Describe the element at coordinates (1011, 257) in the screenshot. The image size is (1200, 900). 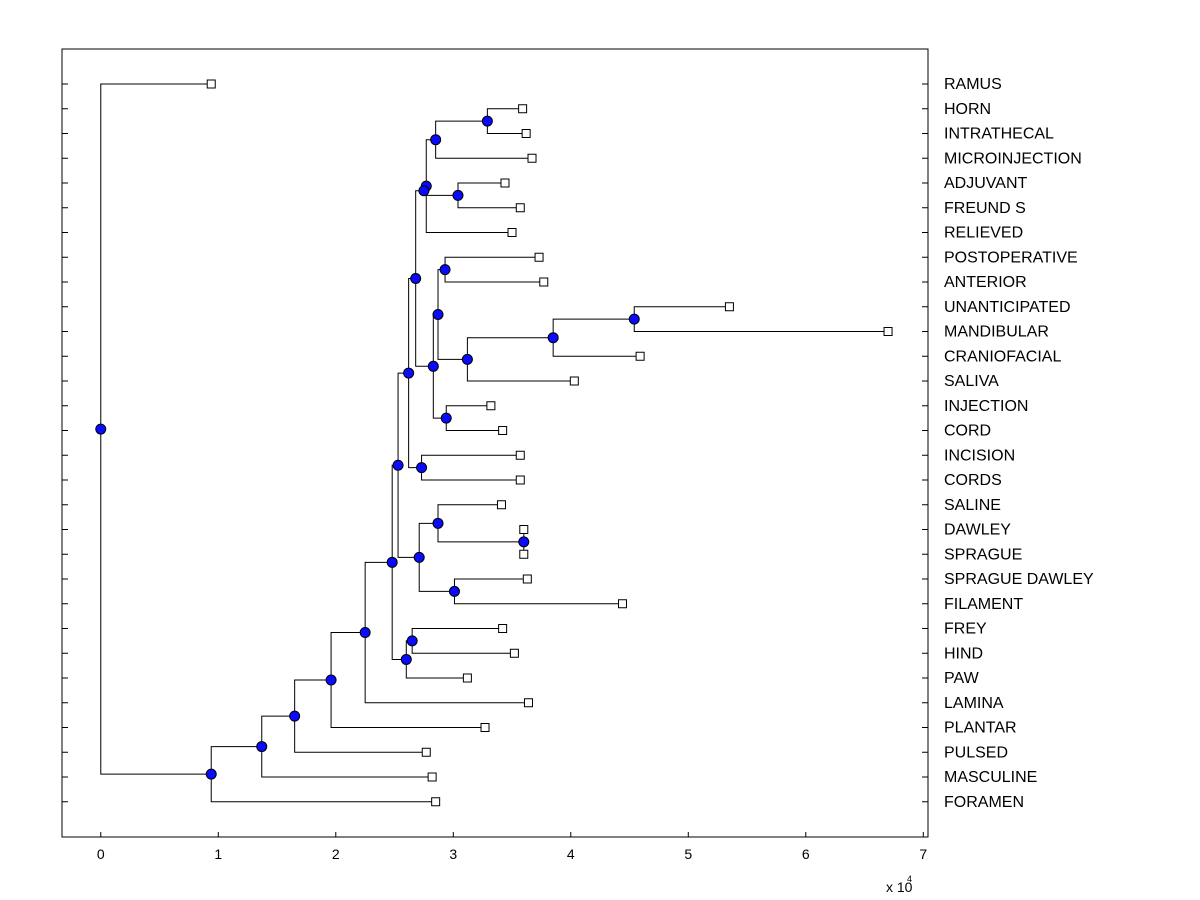
I see `leaf-label: POSTOPERATIVE` at that location.